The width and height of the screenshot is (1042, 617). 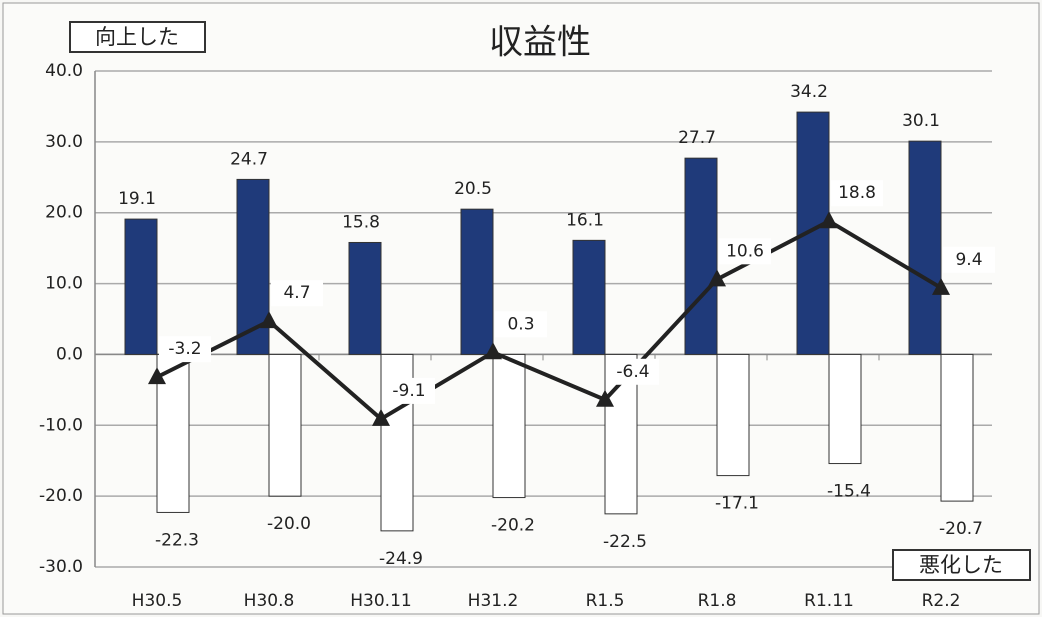 I want to click on legend-label: 向上した, so click(x=137, y=37).